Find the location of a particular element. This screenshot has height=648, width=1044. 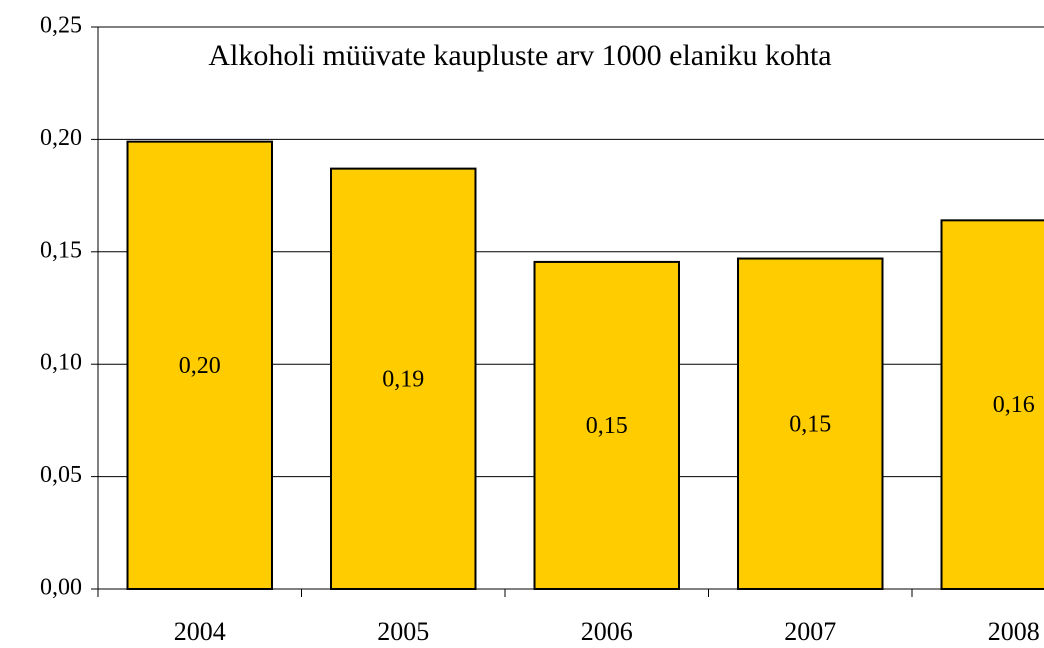

x-tick-label: 2008 is located at coordinates (1014, 631).